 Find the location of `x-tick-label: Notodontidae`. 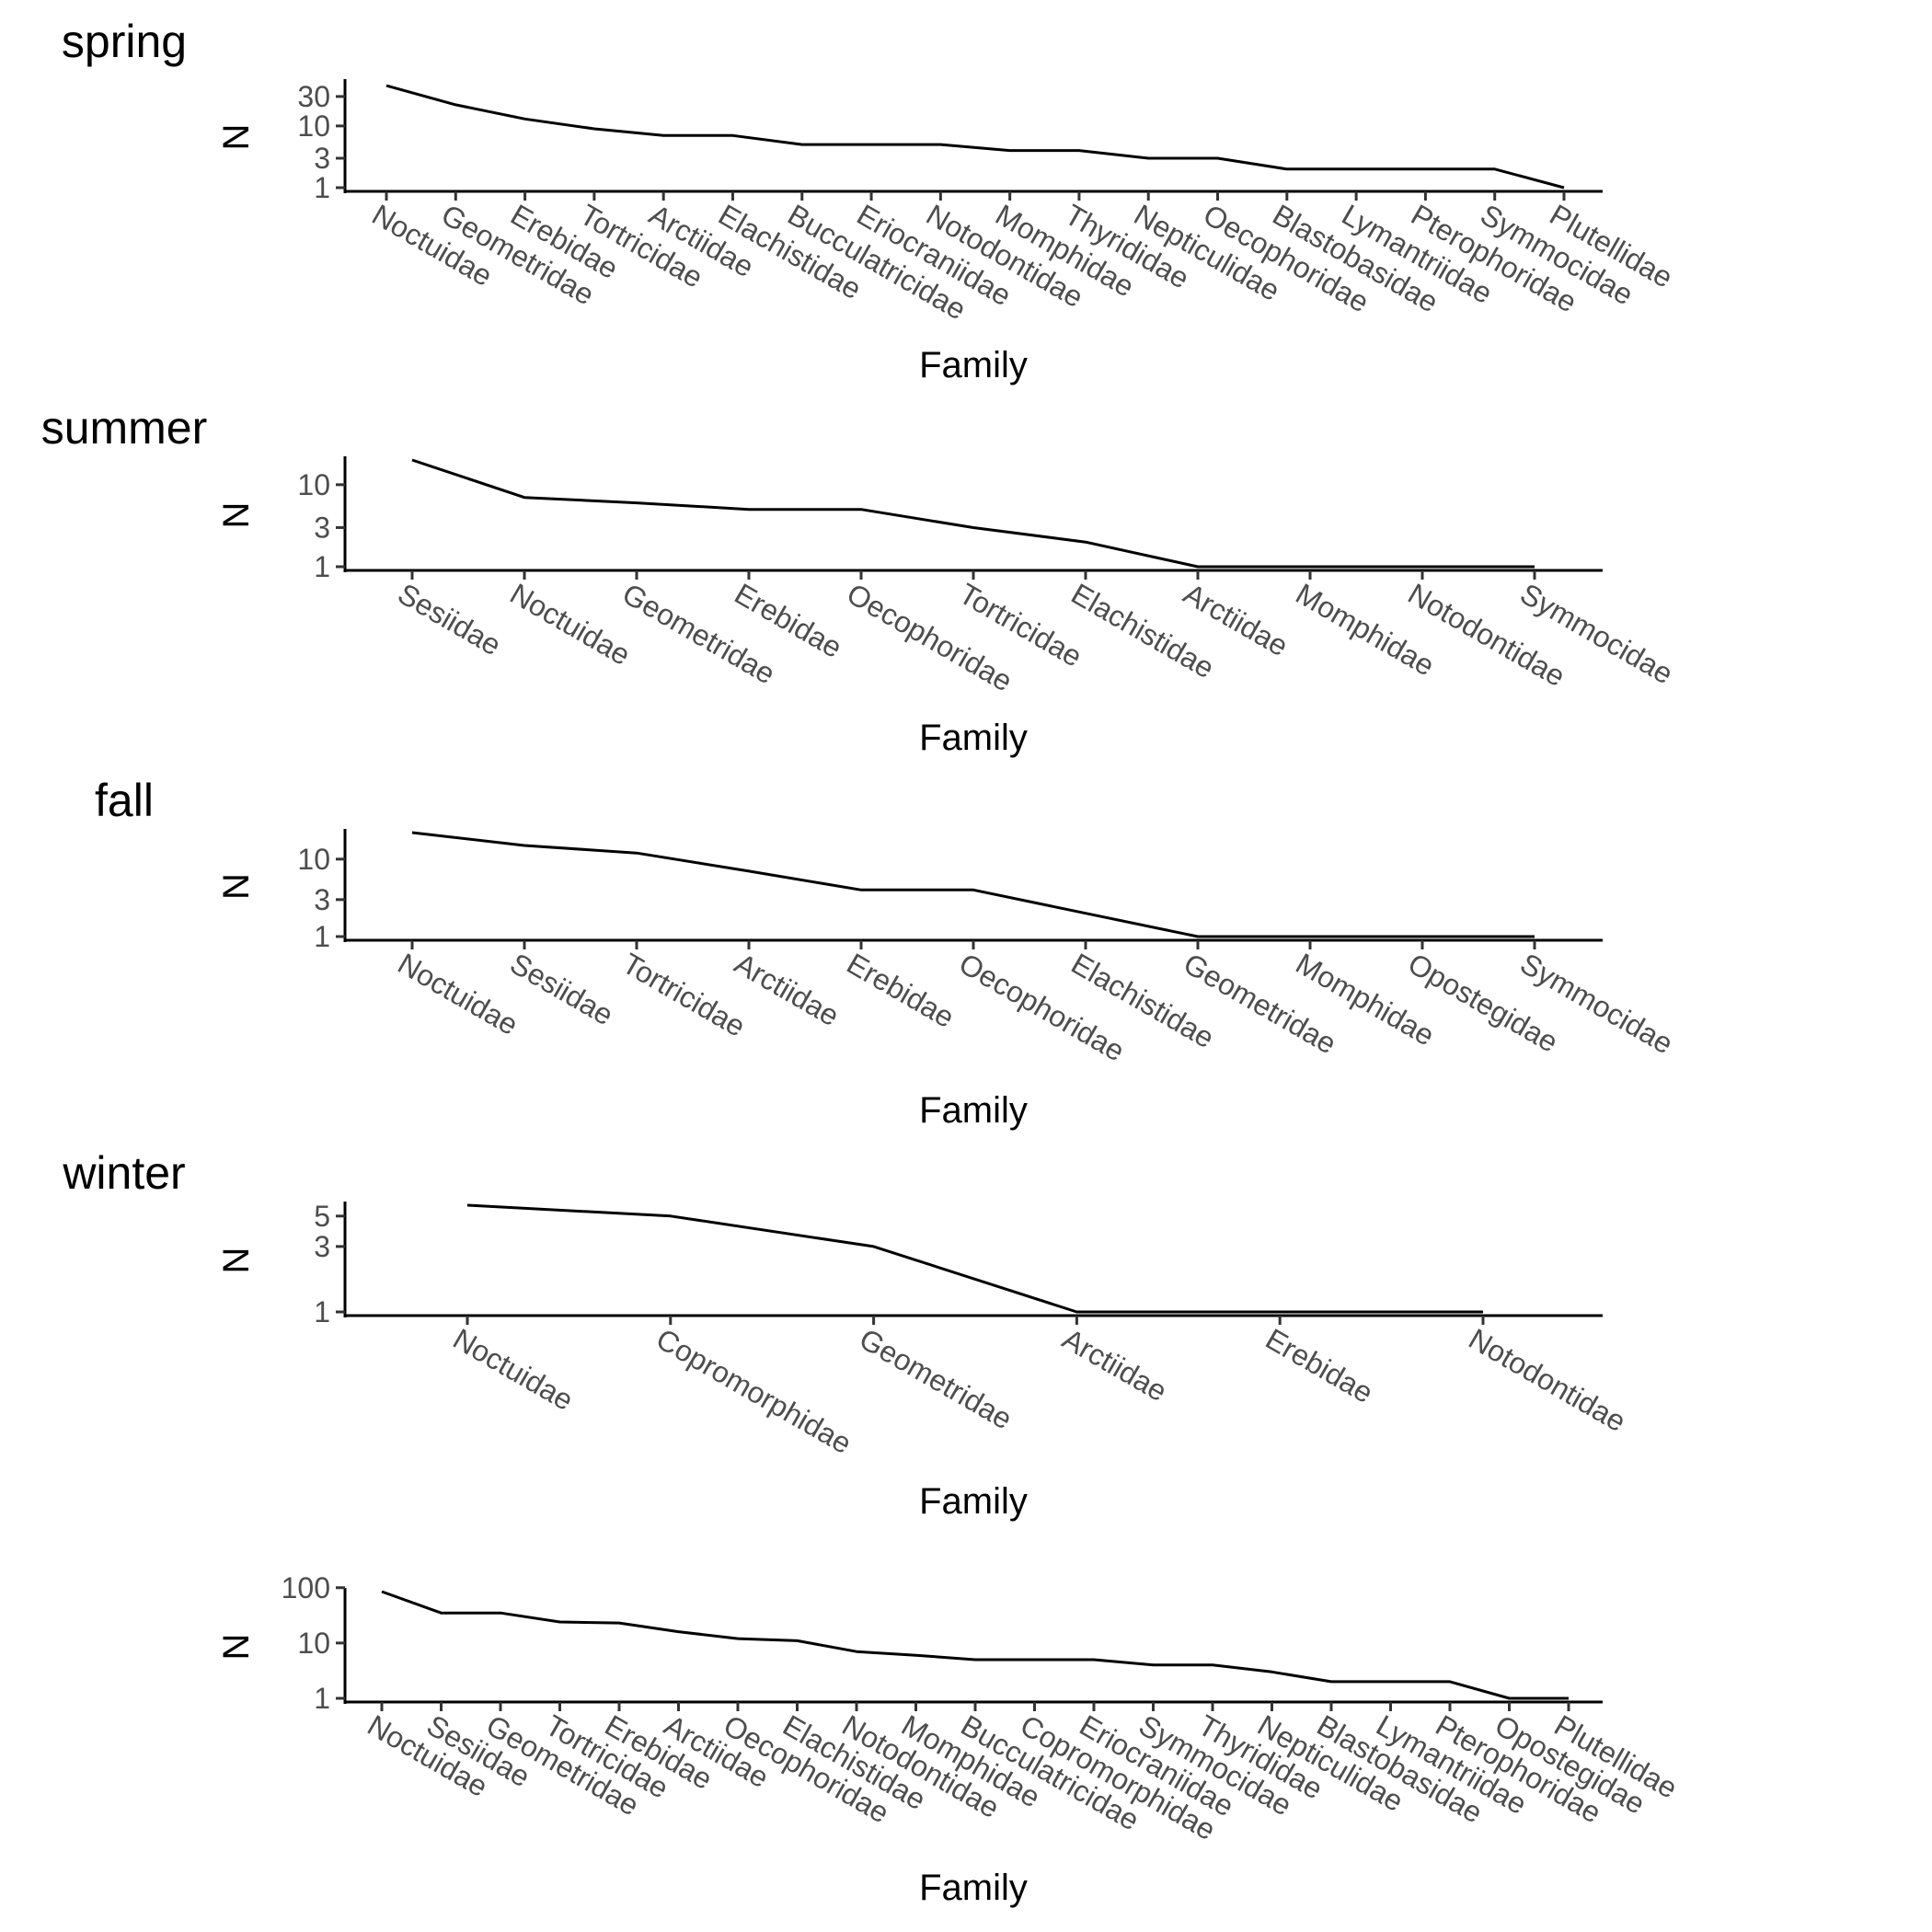

x-tick-label: Notodontidae is located at coordinates (1548, 1380).